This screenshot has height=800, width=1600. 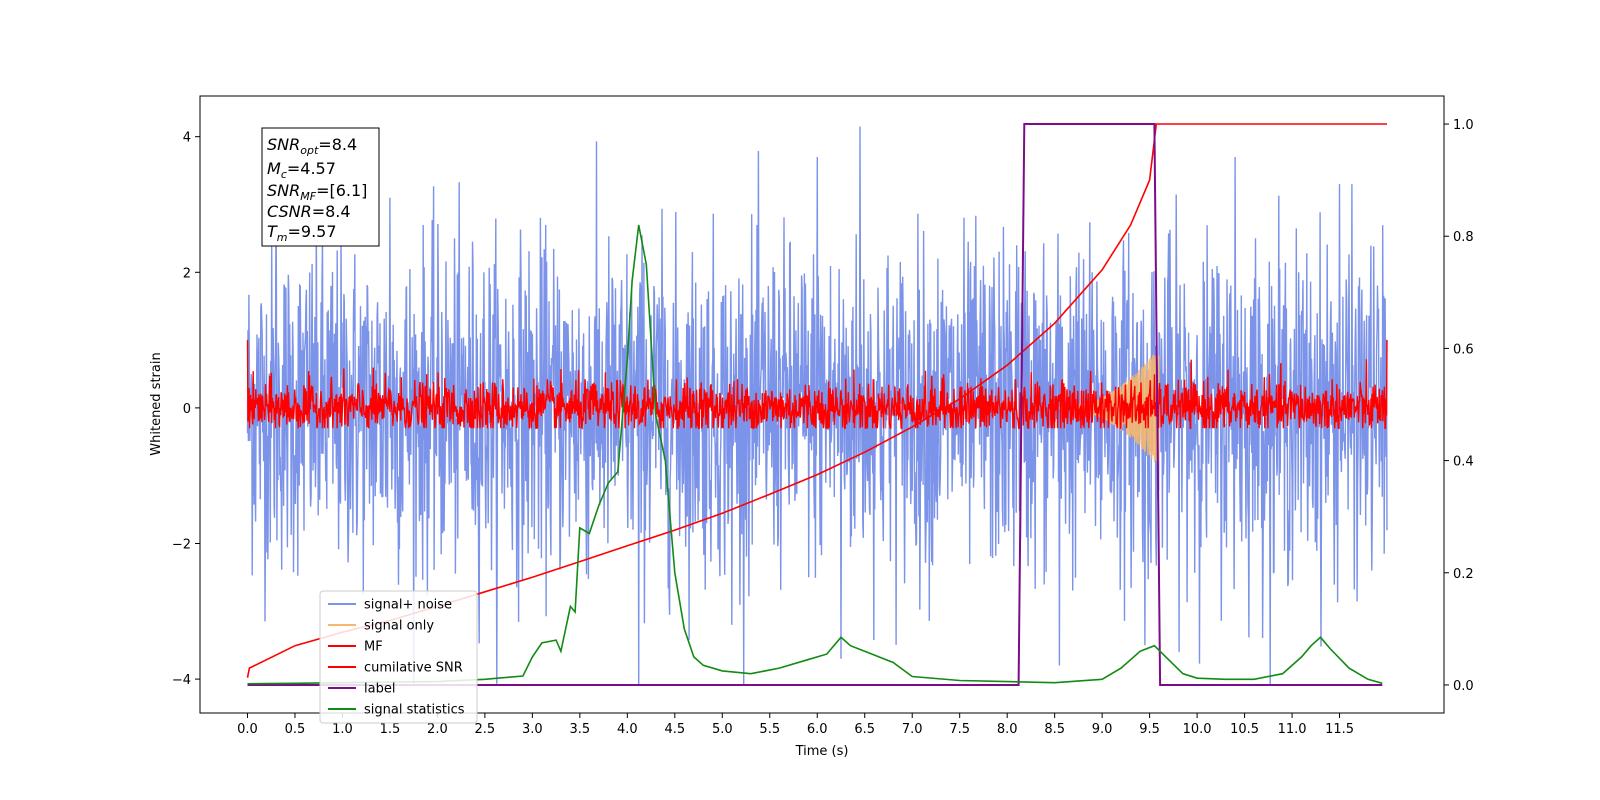 What do you see at coordinates (1244, 729) in the screenshot?
I see `x-tick-label: 10.5` at bounding box center [1244, 729].